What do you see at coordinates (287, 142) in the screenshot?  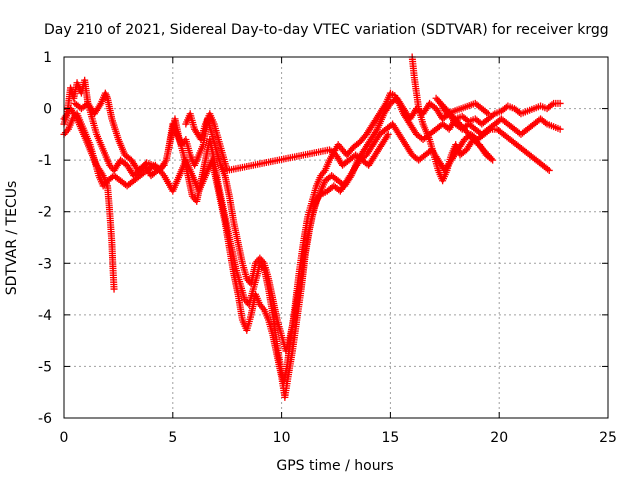 I see `series-track-g` at bounding box center [287, 142].